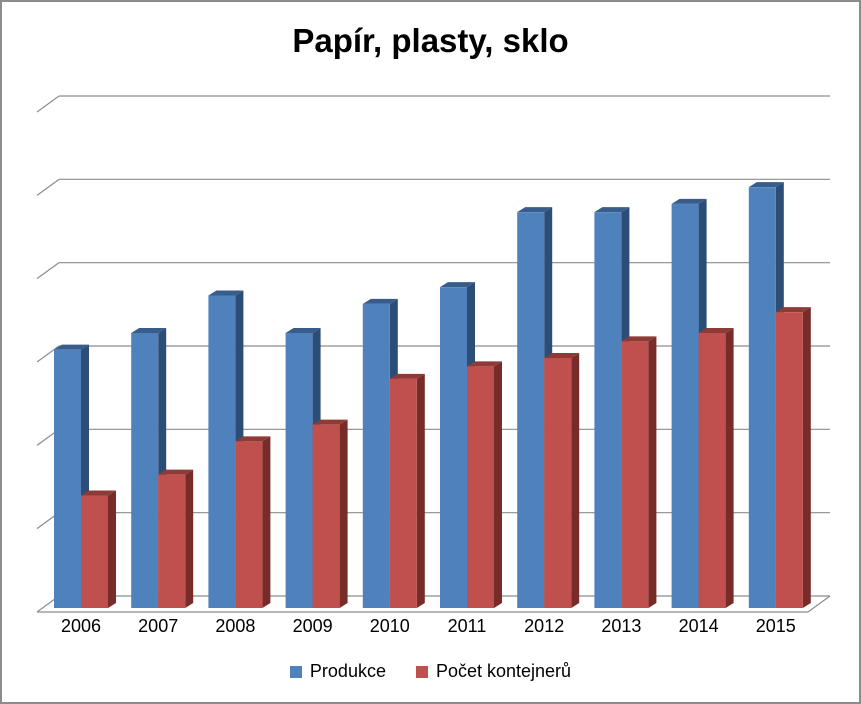  What do you see at coordinates (347, 671) in the screenshot?
I see `legend-label-produkce: Produkce` at bounding box center [347, 671].